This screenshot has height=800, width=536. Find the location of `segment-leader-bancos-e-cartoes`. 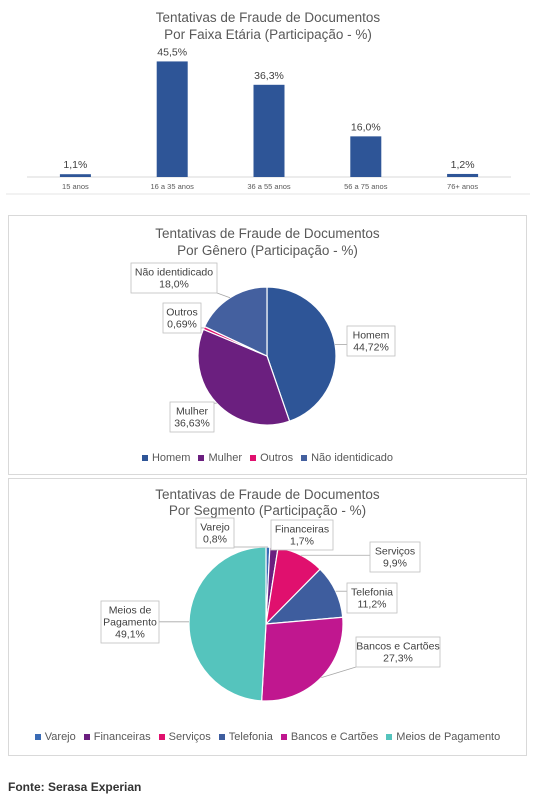

segment-leader-bancos-e-cartoes is located at coordinates (339, 672).